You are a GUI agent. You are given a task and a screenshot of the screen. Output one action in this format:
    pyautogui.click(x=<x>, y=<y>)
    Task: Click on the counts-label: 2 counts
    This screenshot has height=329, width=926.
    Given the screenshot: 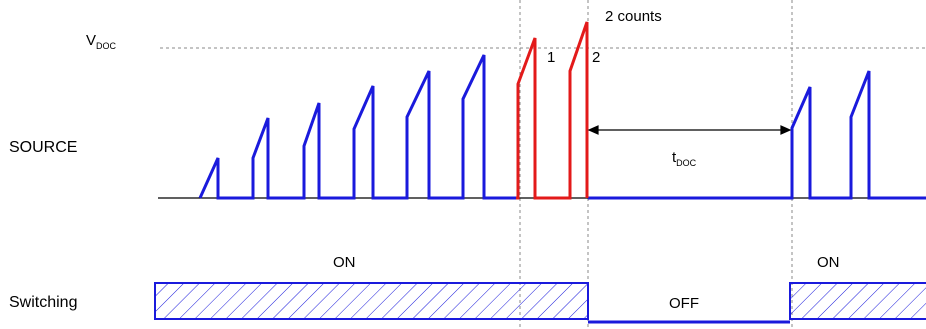 What is the action you would take?
    pyautogui.click(x=633, y=16)
    